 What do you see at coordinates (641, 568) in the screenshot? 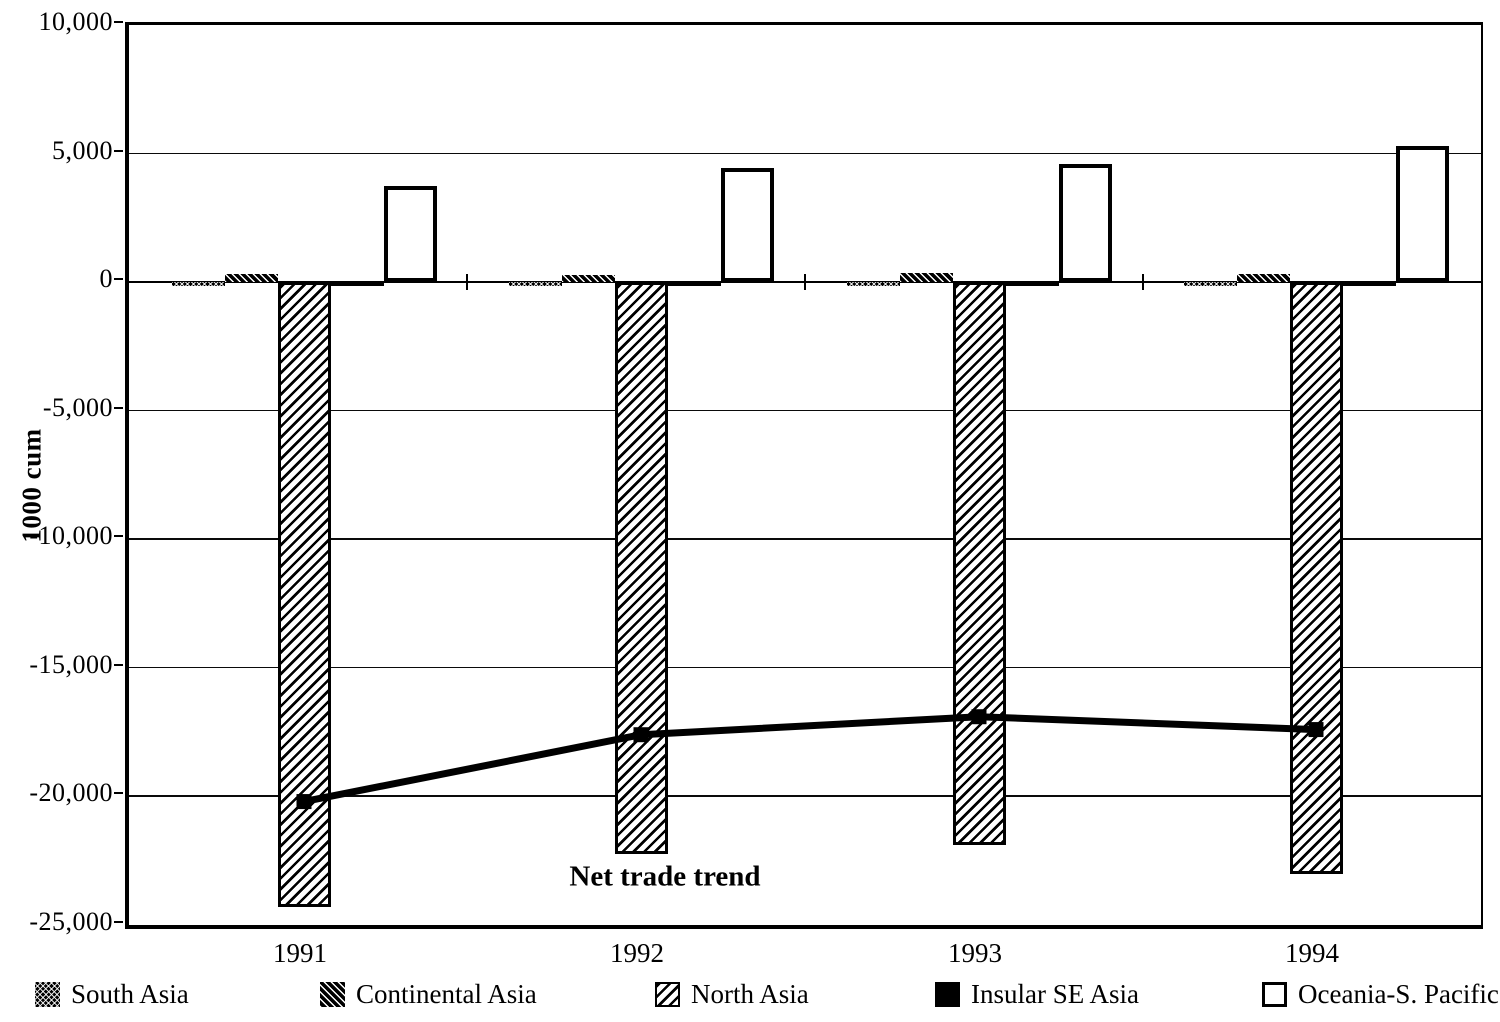
I see `bar-north-asia-1992` at bounding box center [641, 568].